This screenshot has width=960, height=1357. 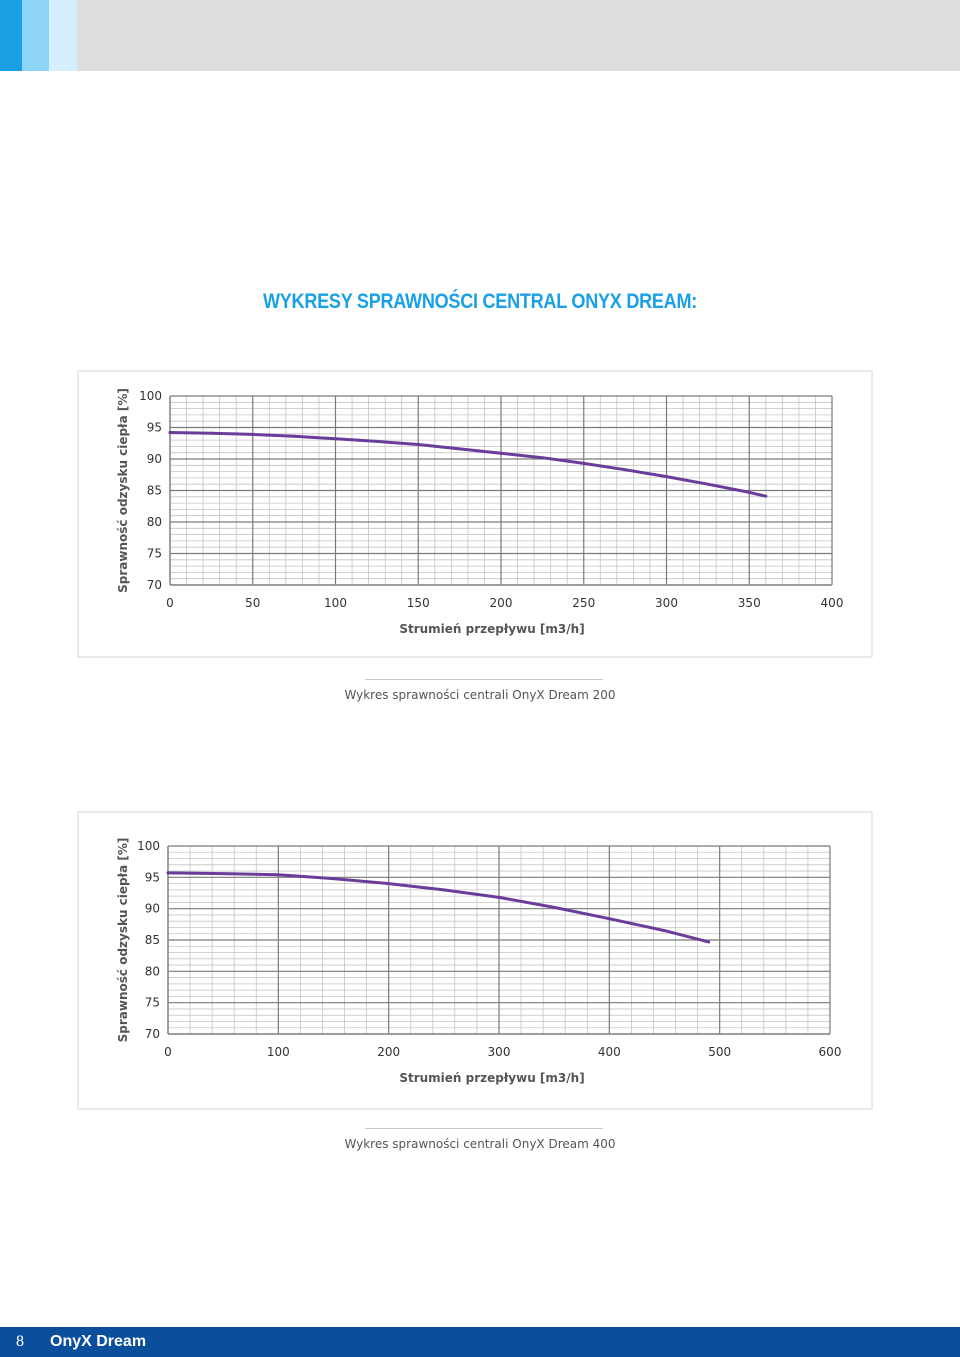 I want to click on x-tick-label: 250, so click(x=583, y=603).